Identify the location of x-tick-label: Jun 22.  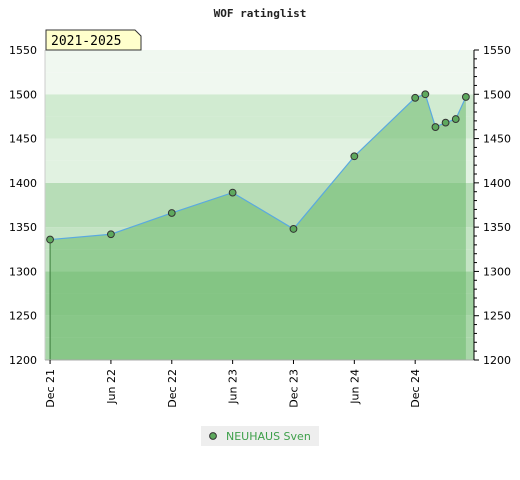
(111, 387).